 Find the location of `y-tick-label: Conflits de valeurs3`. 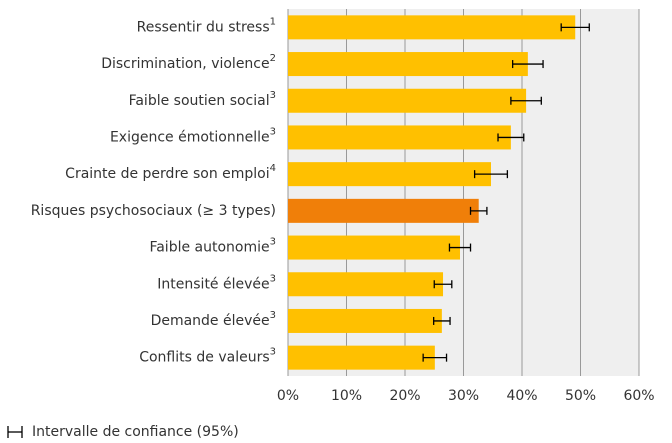

y-tick-label: Conflits de valeurs3 is located at coordinates (207, 356).